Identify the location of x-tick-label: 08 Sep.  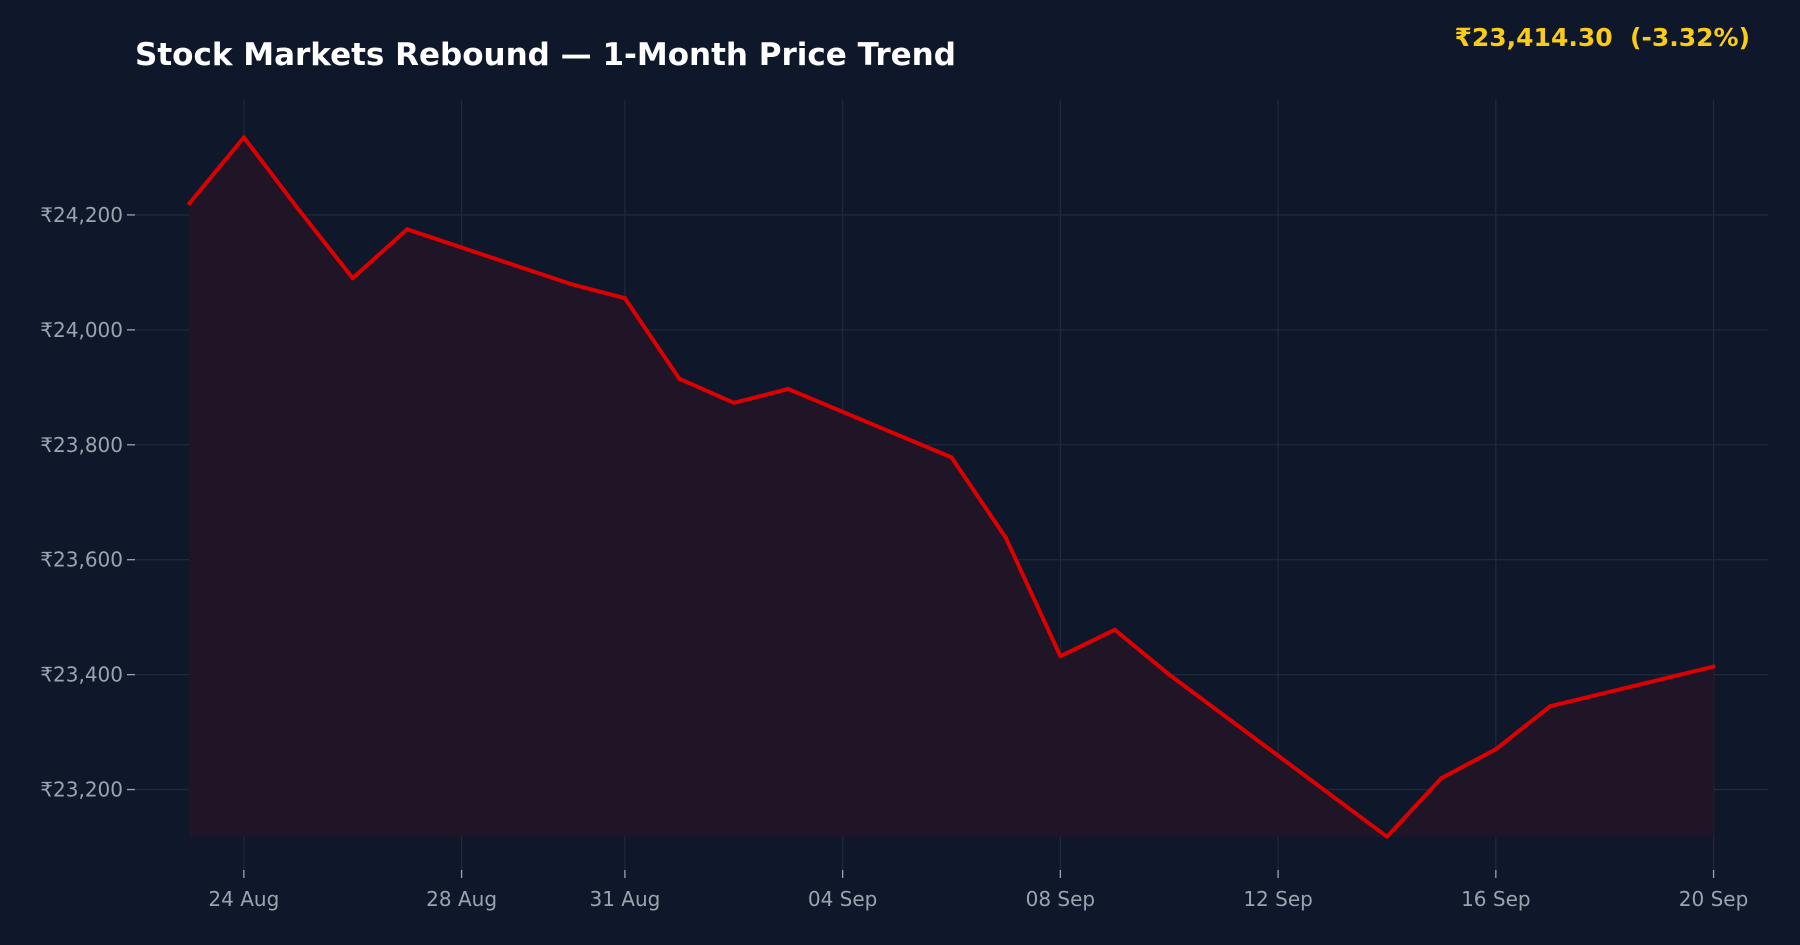
(1061, 899).